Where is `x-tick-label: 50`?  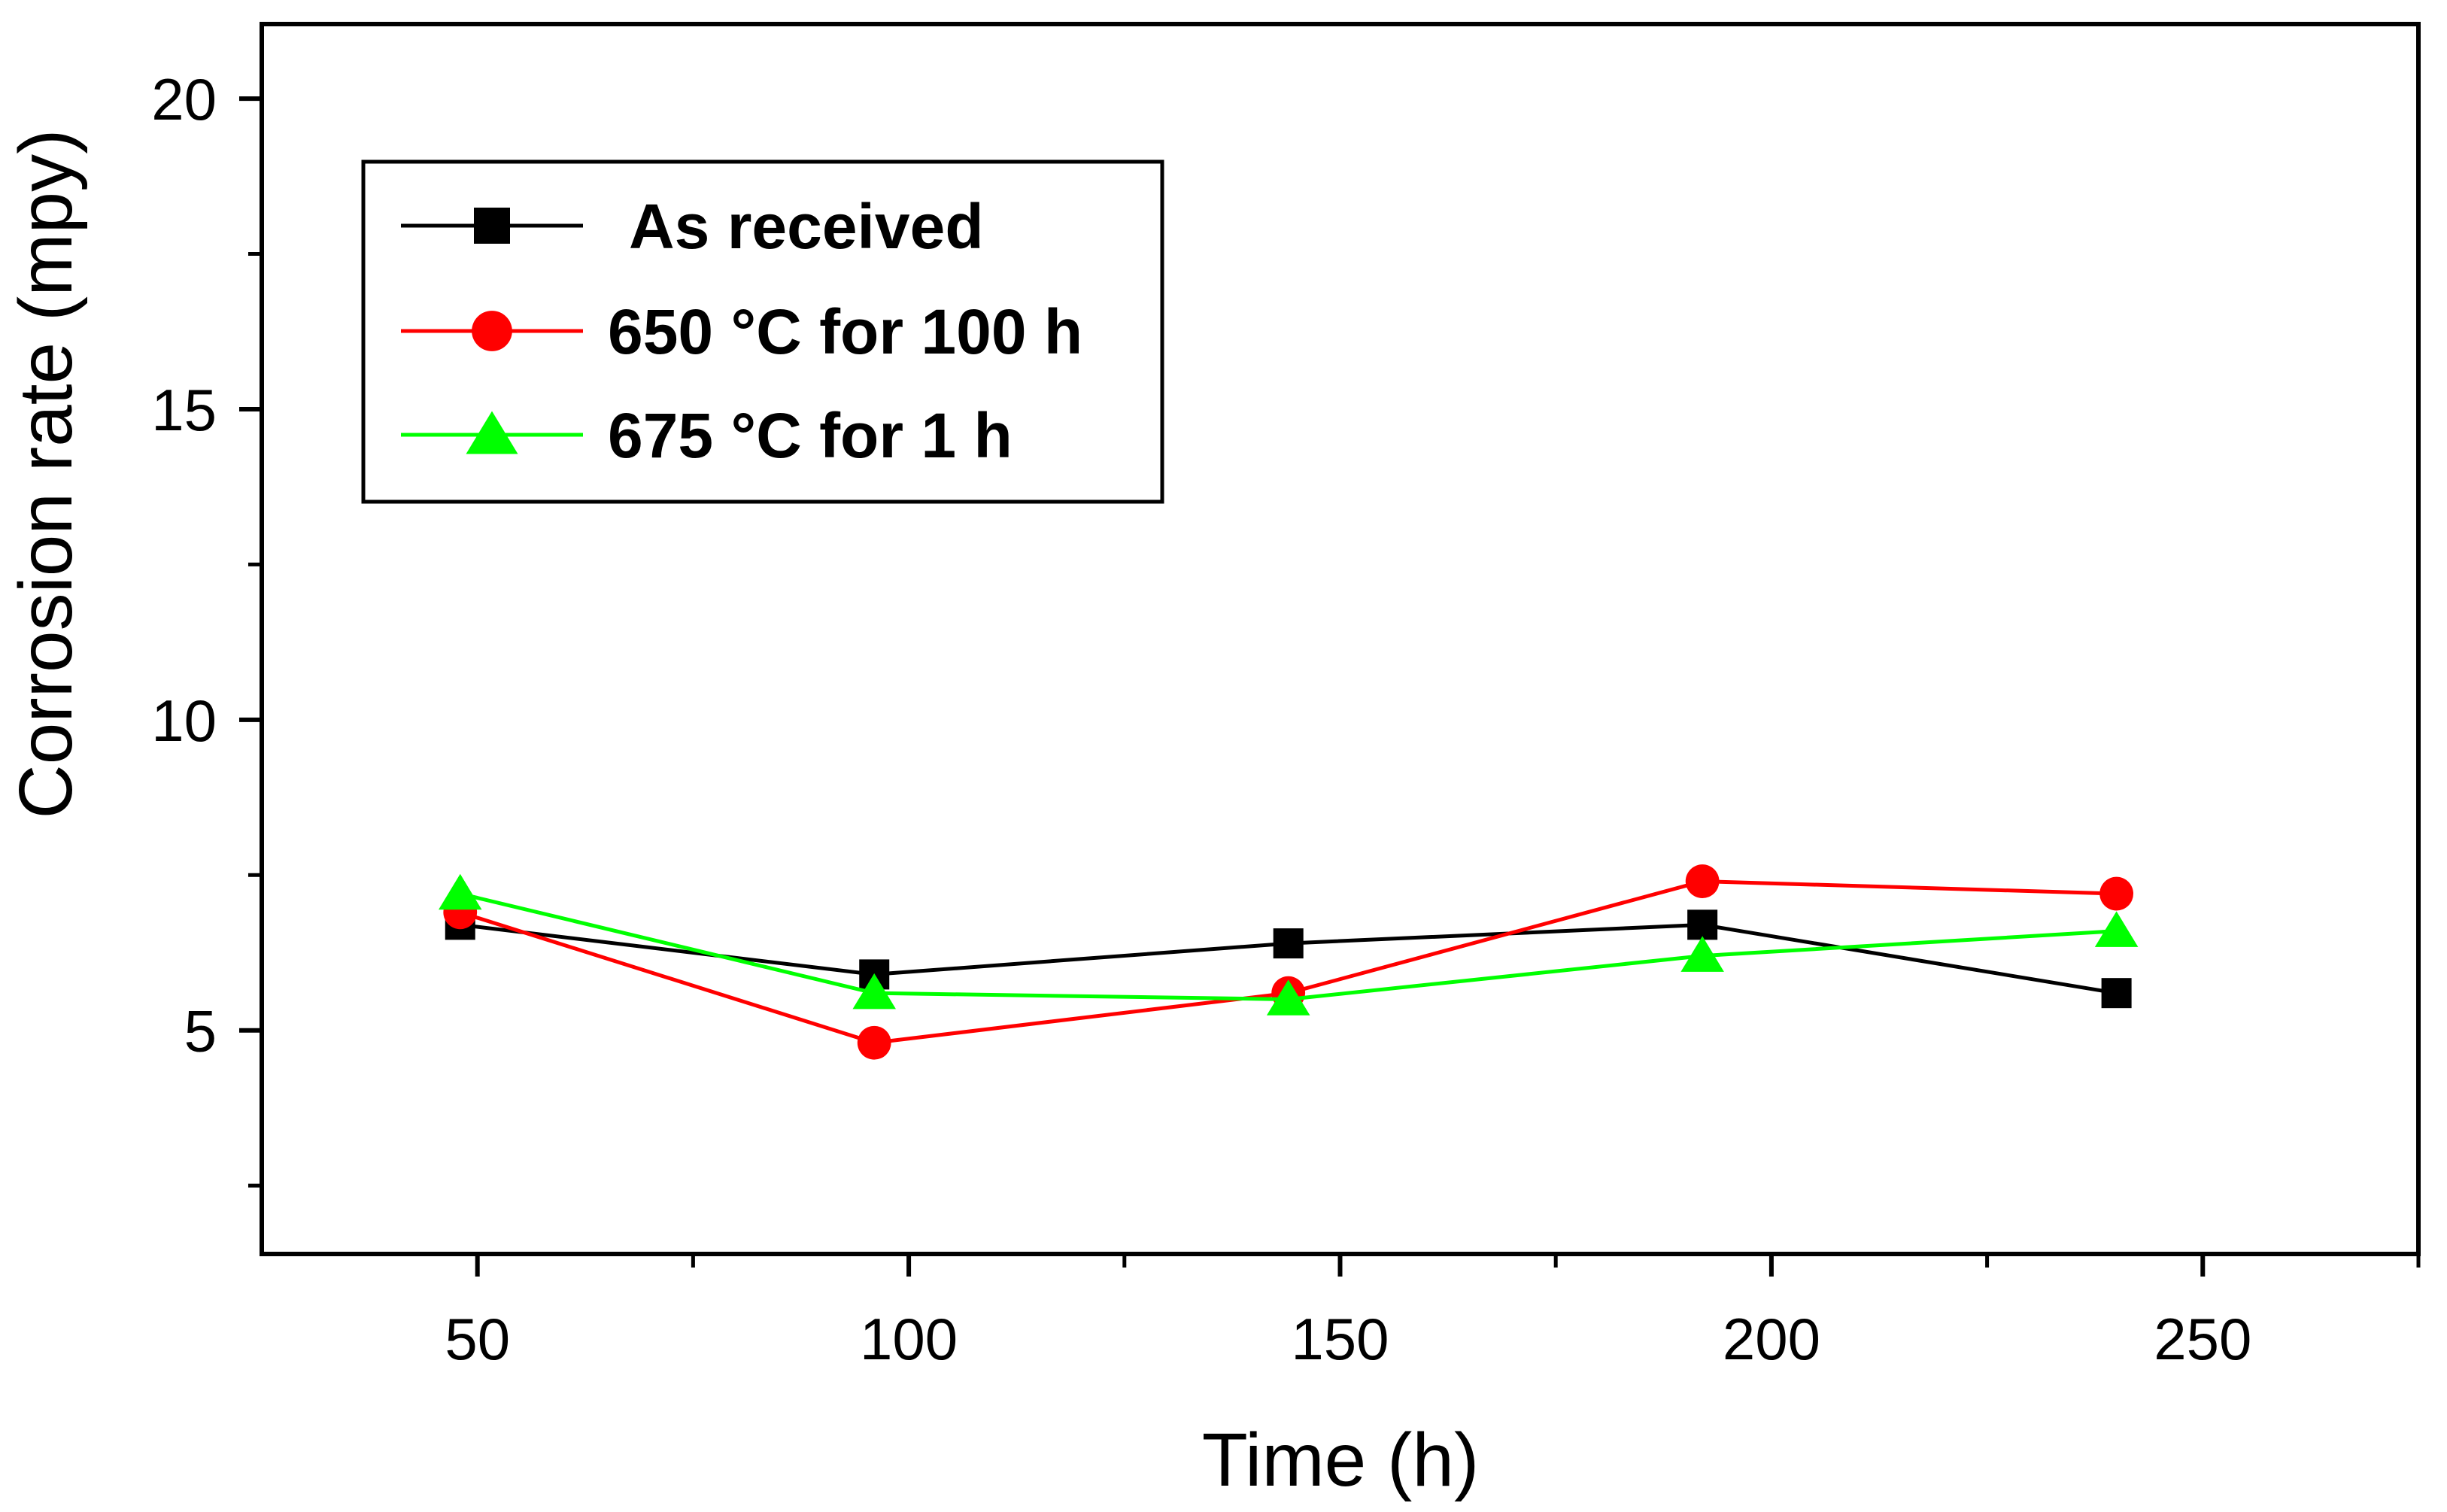 x-tick-label: 50 is located at coordinates (477, 1339).